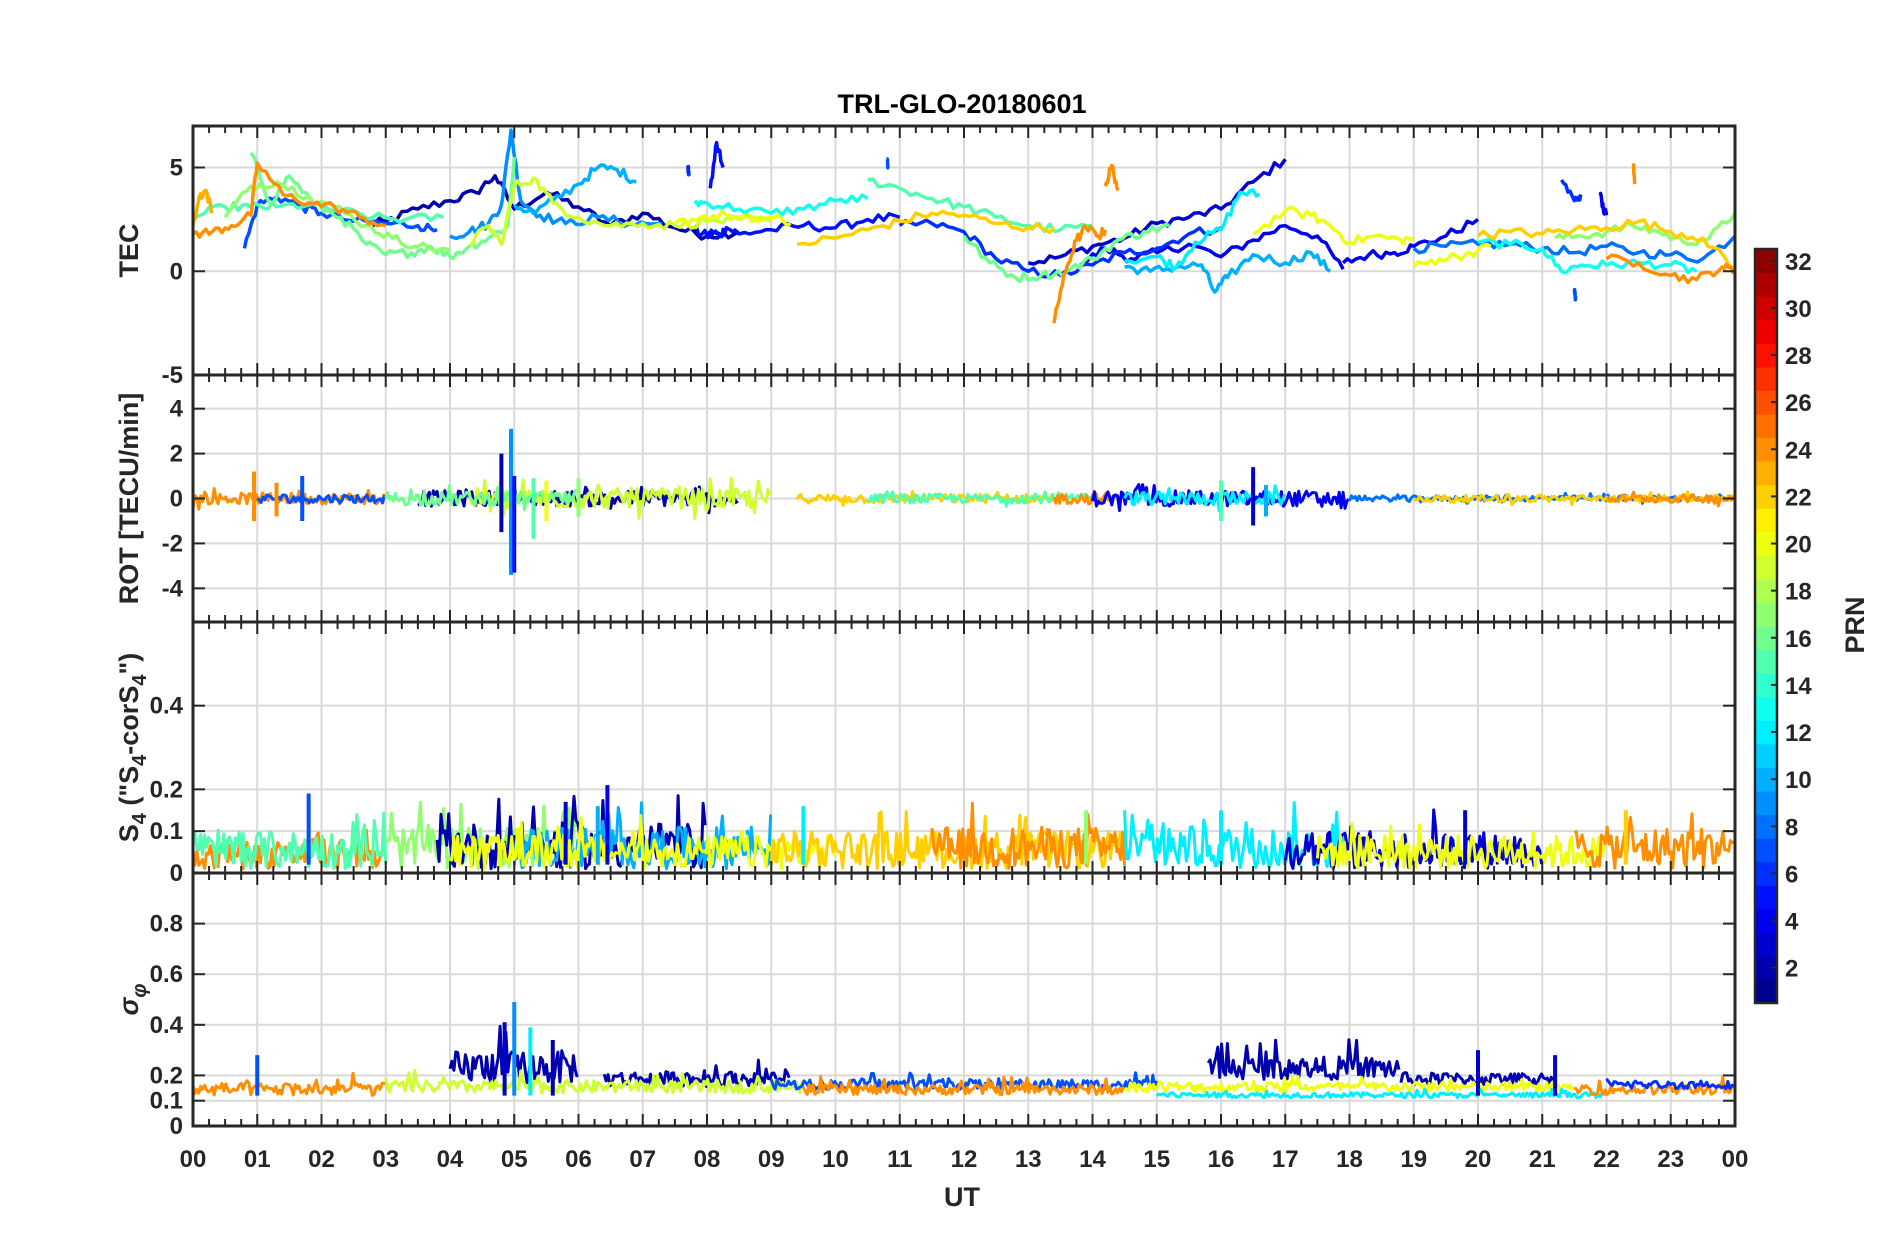 This screenshot has height=1236, width=1902. Describe the element at coordinates (172, 543) in the screenshot. I see `y-tick-label: -2` at that location.